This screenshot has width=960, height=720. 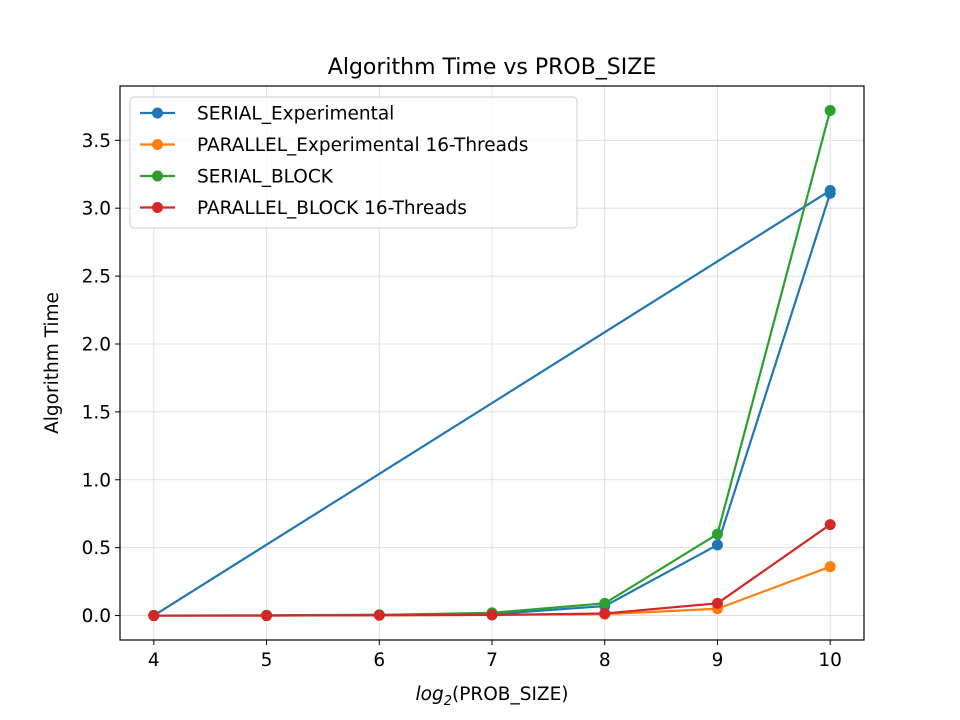 I want to click on legend-label: SERIAL_Experimental, so click(x=295, y=114).